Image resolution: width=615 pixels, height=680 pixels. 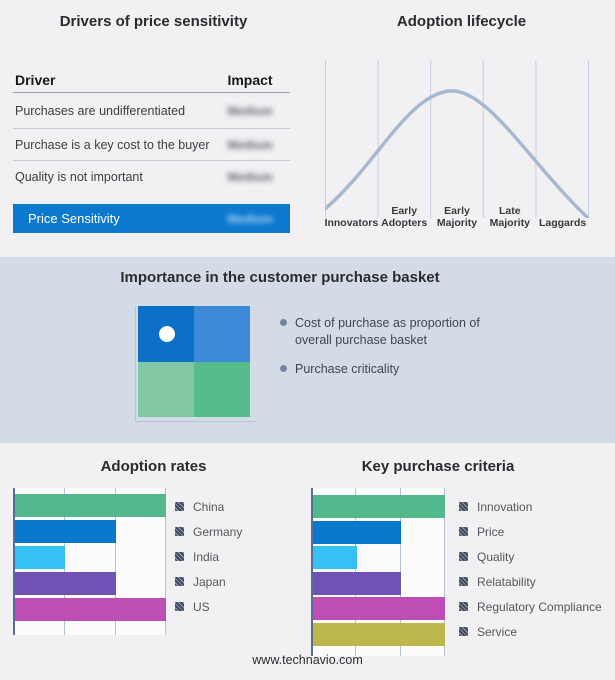 I want to click on adoption-rates-plot, so click(x=89, y=561).